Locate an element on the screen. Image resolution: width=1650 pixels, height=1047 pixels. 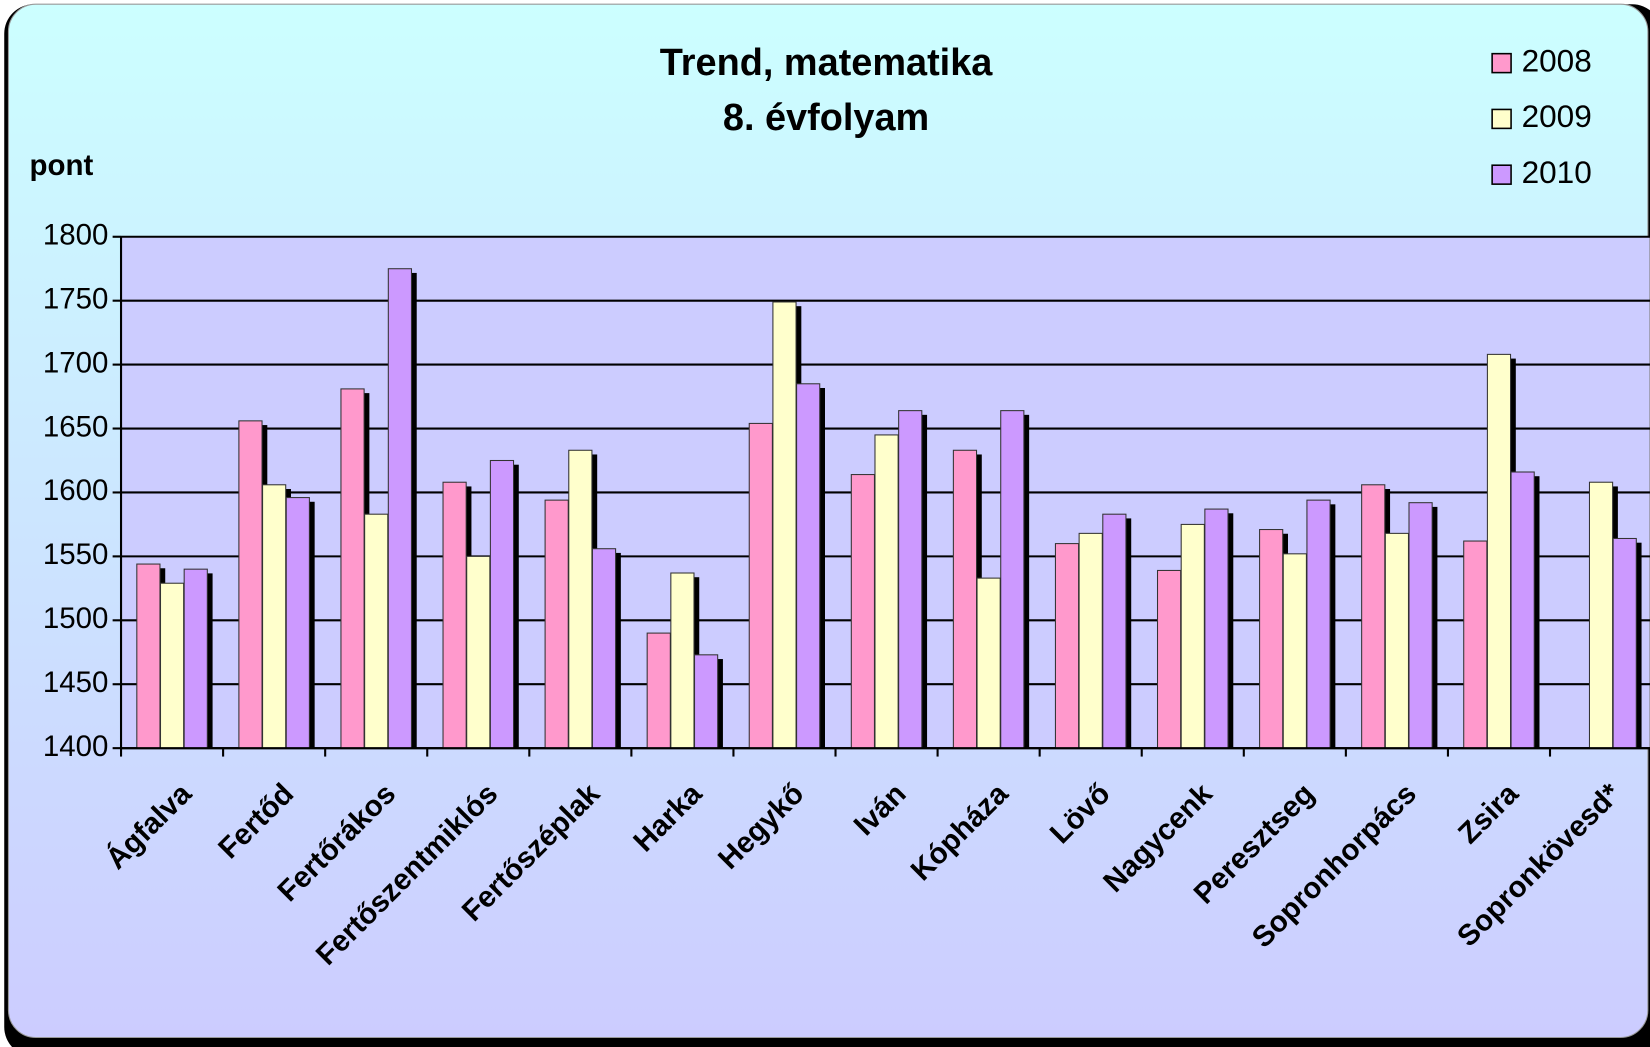
y-tick-label: 1800 is located at coordinates (76, 235).